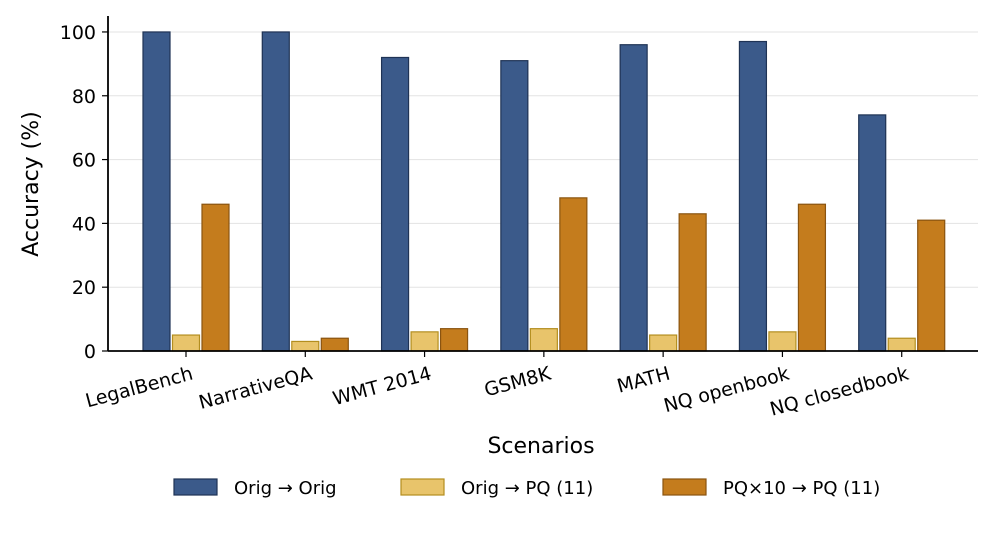 Image resolution: width=996 pixels, height=554 pixels. What do you see at coordinates (381, 386) in the screenshot?
I see `x-tick-label: WMT 2014` at bounding box center [381, 386].